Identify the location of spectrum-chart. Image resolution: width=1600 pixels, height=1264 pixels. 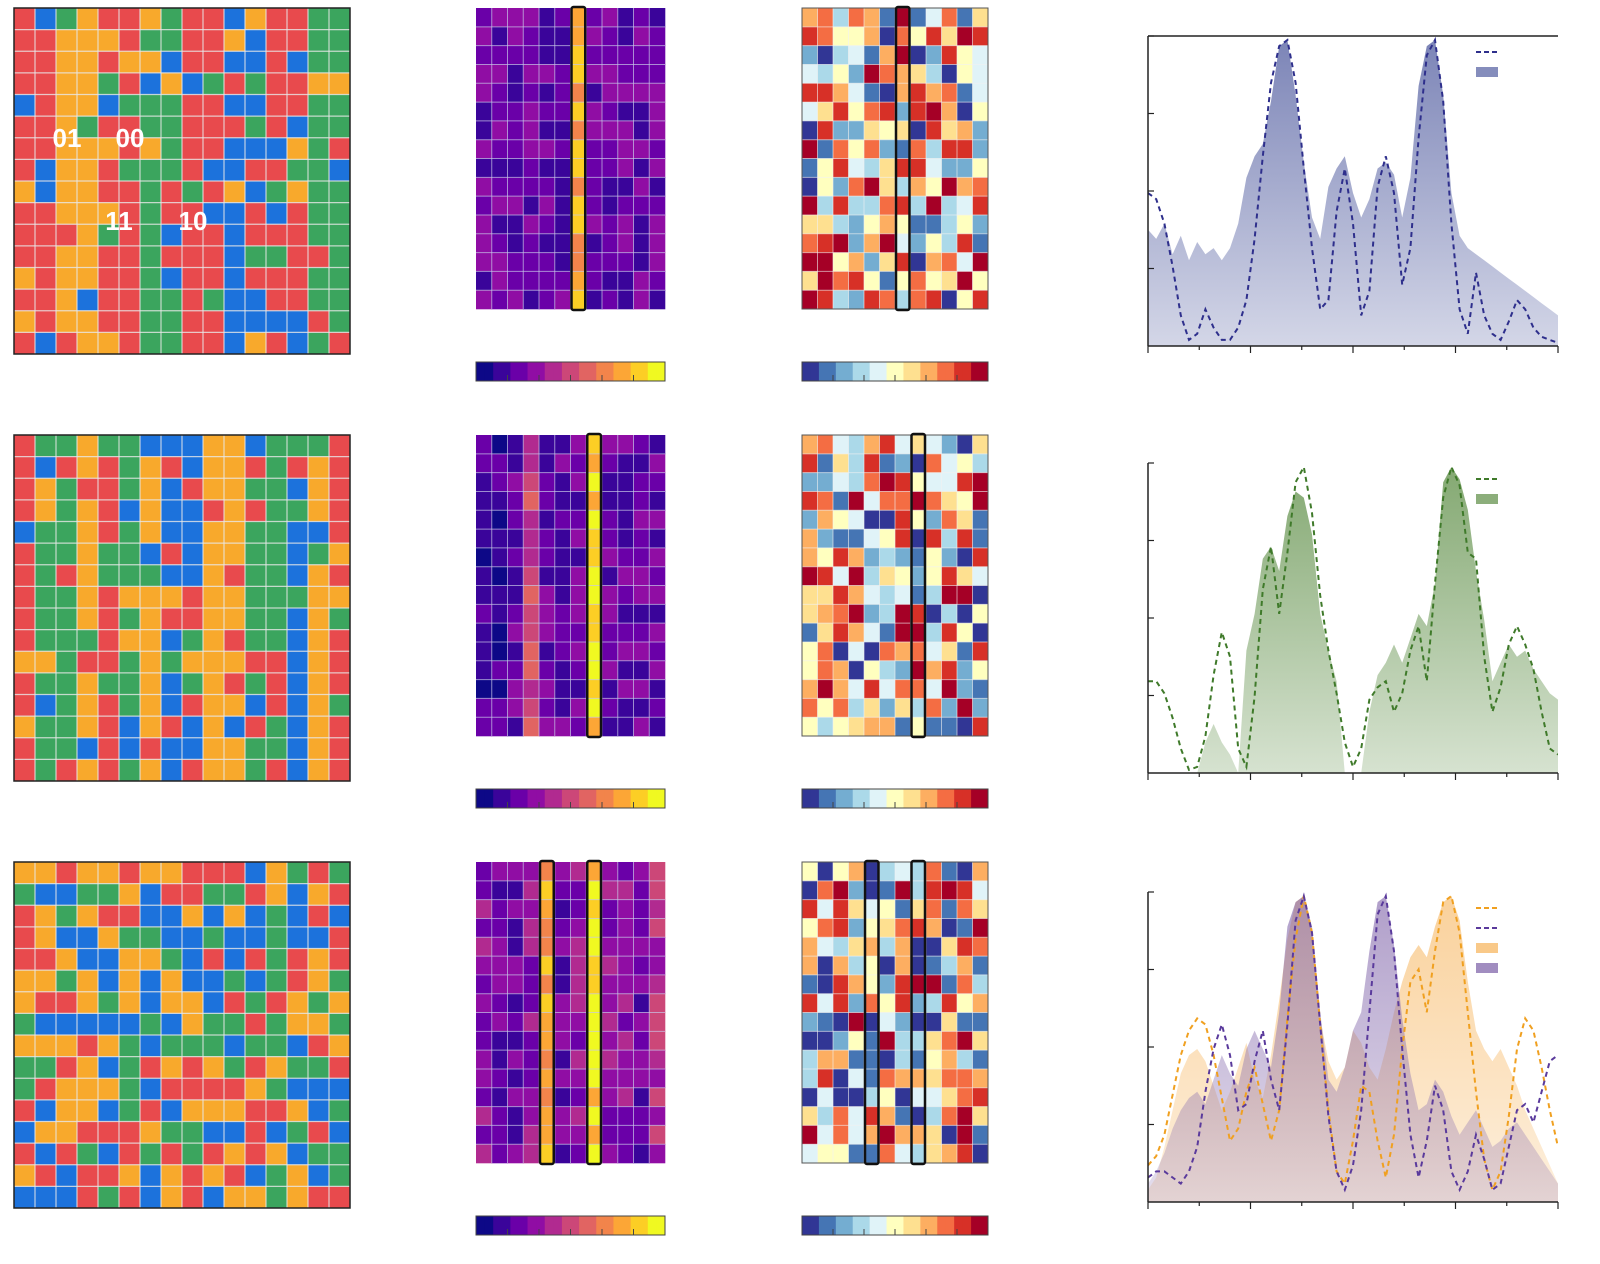
(1353, 194).